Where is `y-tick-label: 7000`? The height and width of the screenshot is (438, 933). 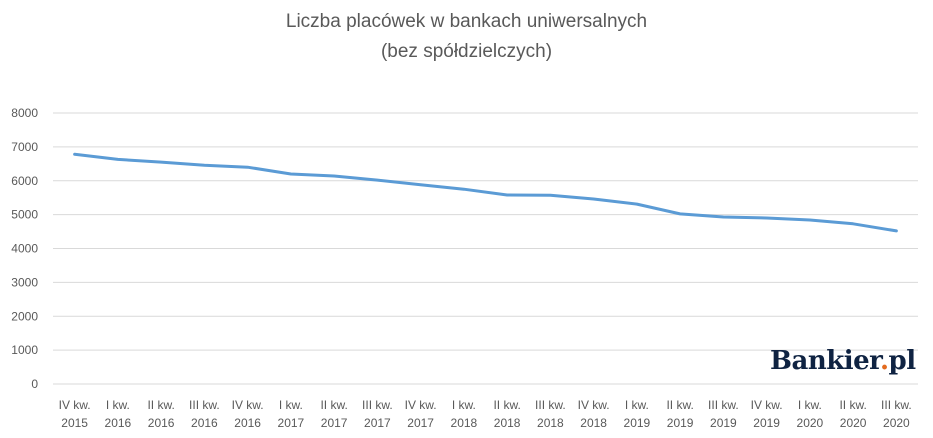
y-tick-label: 7000 is located at coordinates (24, 147).